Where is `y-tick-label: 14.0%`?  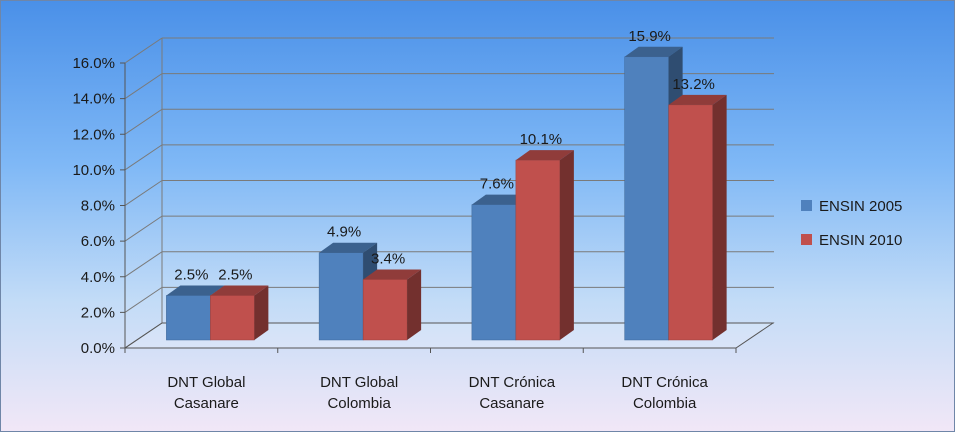
y-tick-label: 14.0% is located at coordinates (93, 99).